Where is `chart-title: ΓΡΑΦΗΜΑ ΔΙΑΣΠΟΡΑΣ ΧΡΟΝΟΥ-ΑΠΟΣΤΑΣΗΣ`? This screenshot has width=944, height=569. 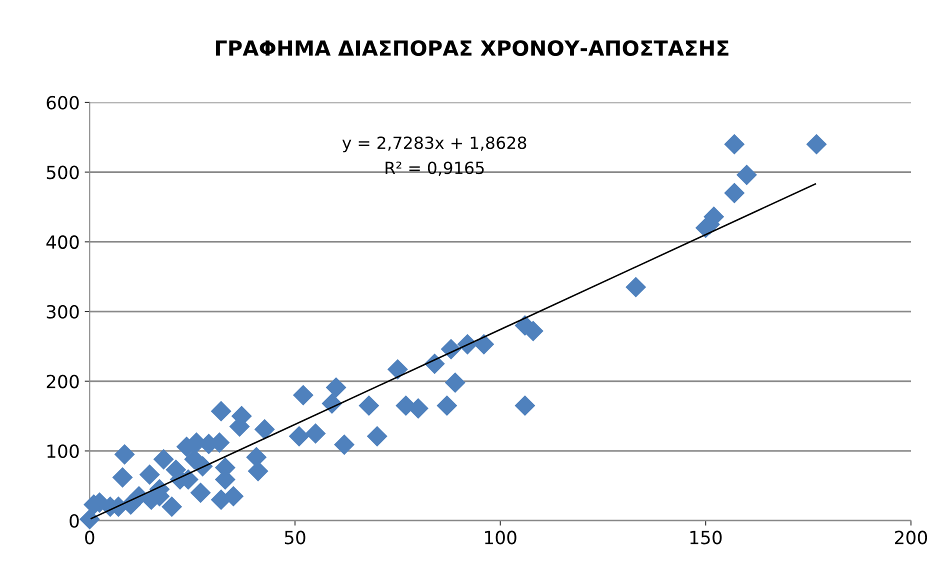
chart-title: ΓΡΑΦΗΜΑ ΔΙΑΣΠΟΡΑΣ ΧΡΟΝΟΥ-ΑΠΟΣΤΑΣΗΣ is located at coordinates (472, 48).